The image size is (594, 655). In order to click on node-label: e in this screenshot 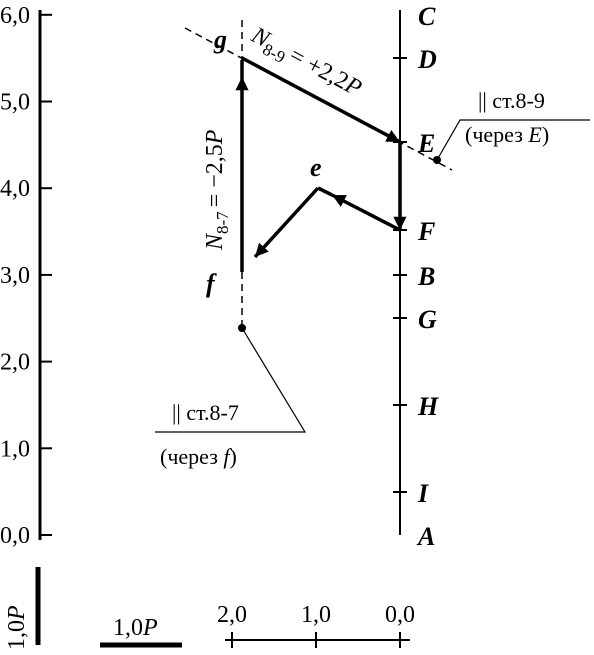, I will do `click(316, 167)`.